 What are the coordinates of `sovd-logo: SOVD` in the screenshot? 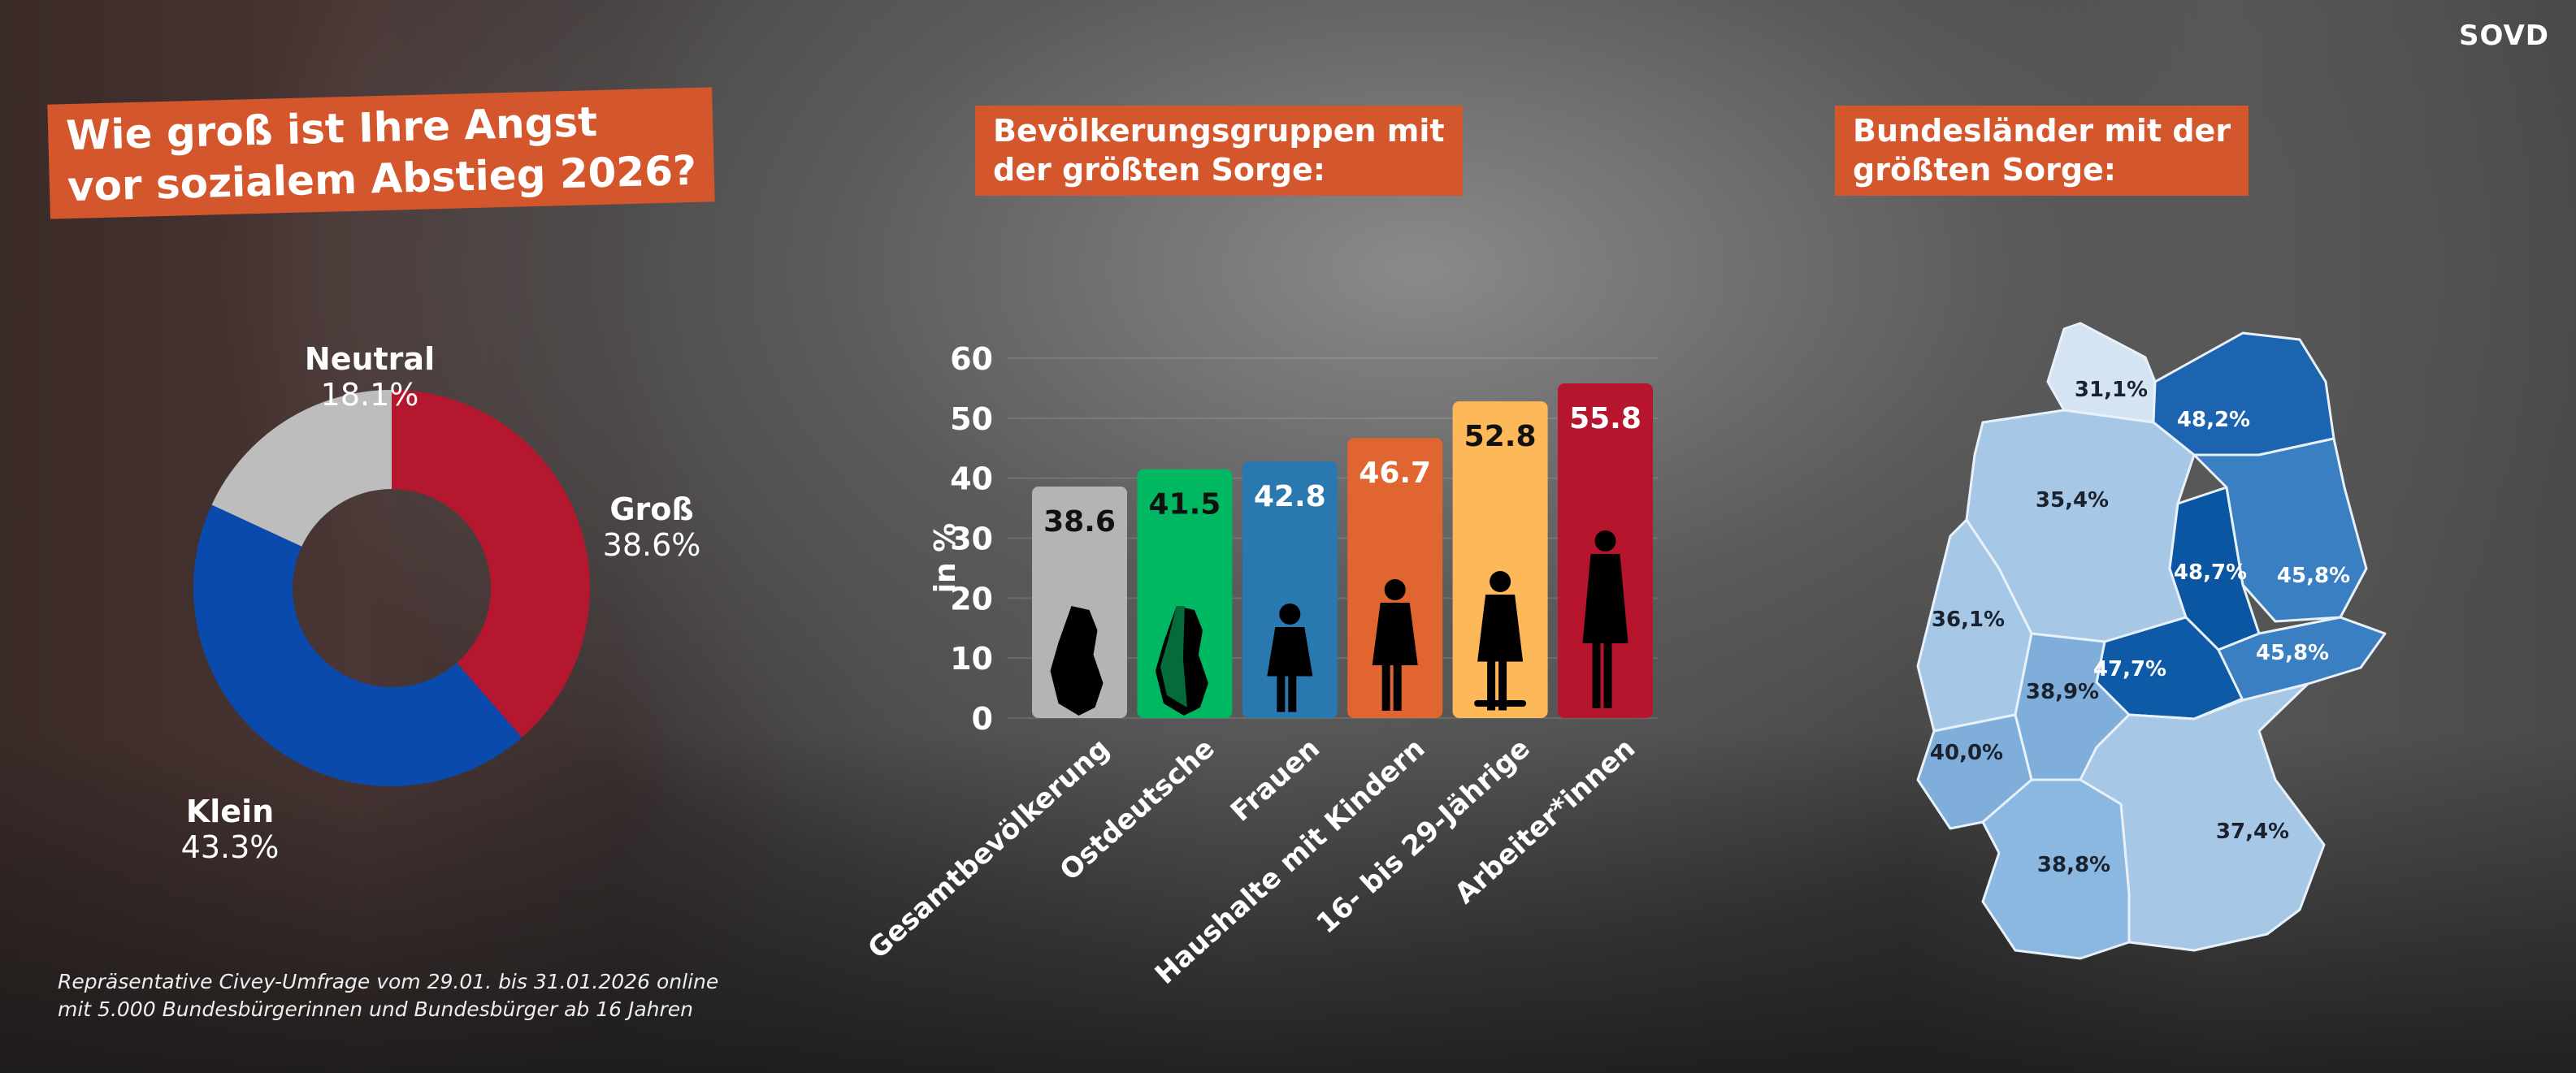 It's located at (2504, 35).